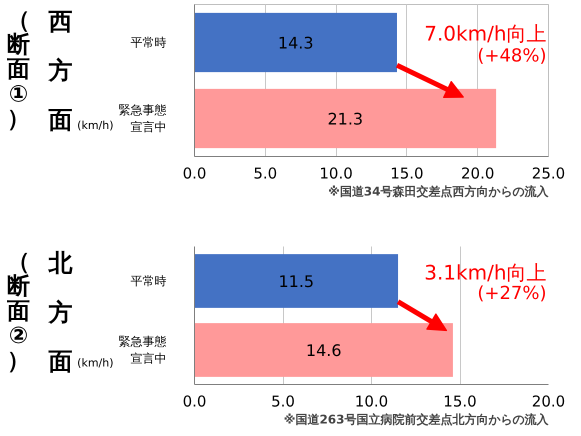 The width and height of the screenshot is (581, 436). What do you see at coordinates (61, 312) in the screenshot?
I see `text: 北方面` at bounding box center [61, 312].